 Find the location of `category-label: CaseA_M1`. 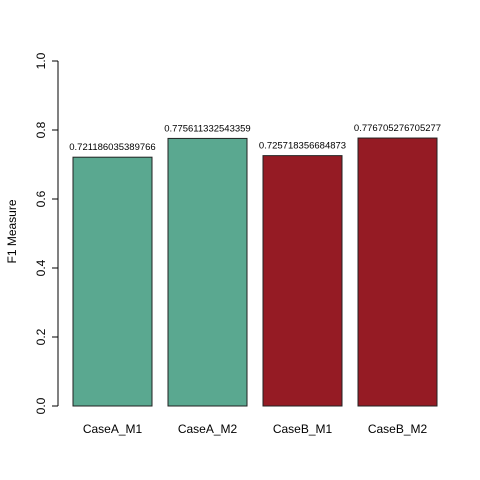

category-label: CaseA_M1 is located at coordinates (113, 429).